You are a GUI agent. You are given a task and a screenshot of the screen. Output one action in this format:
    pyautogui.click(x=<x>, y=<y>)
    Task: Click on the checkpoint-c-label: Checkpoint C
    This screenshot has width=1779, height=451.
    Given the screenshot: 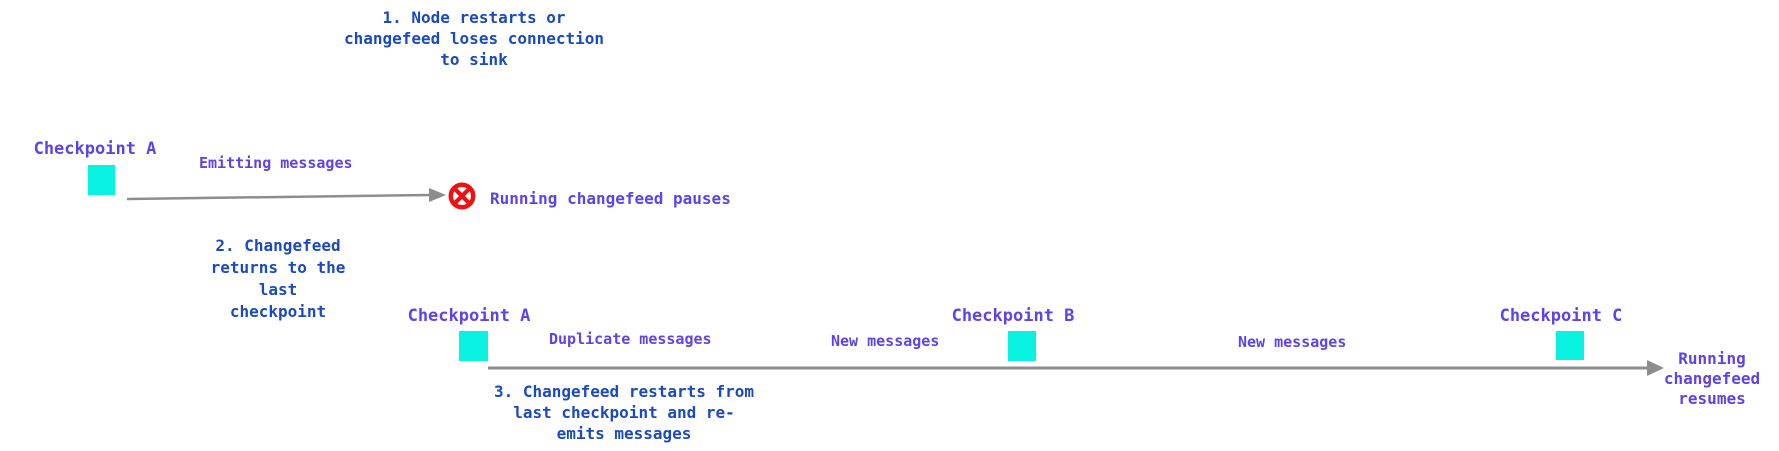 What is the action you would take?
    pyautogui.click(x=1561, y=316)
    